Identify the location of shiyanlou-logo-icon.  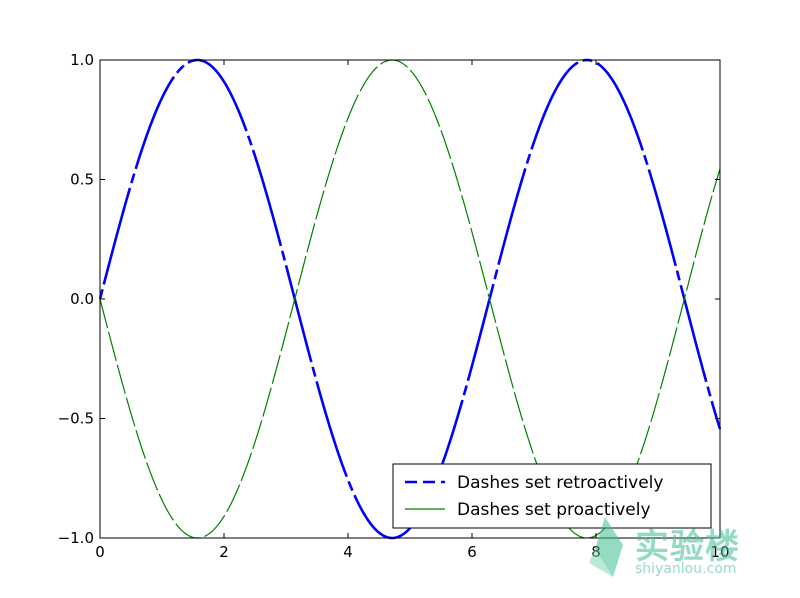
(606, 547).